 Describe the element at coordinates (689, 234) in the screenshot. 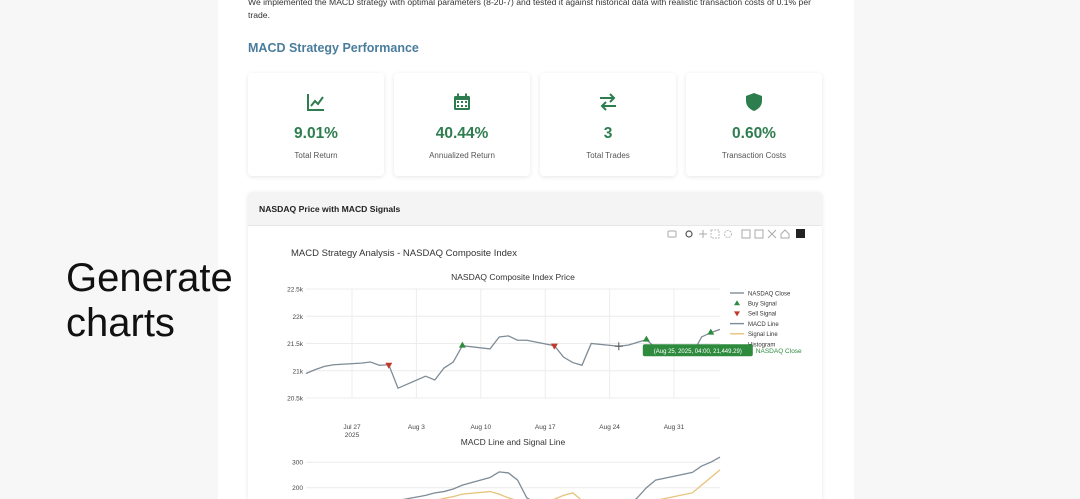

I see `zoom-icon` at that location.